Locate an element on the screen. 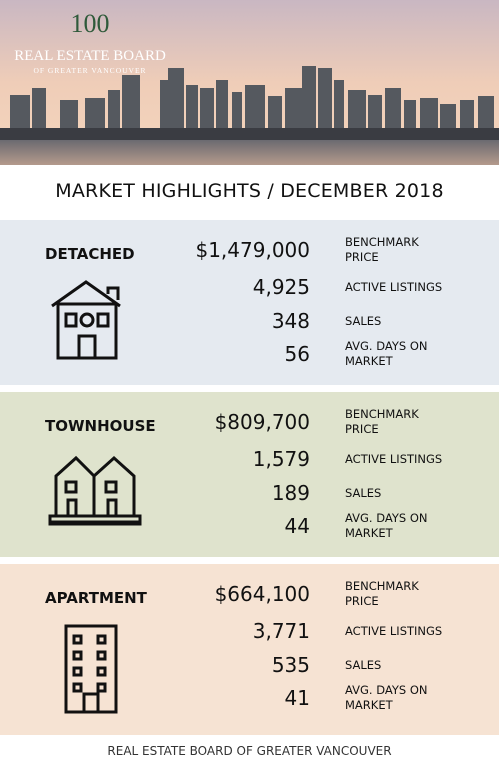 This screenshot has height=765, width=499. logo-subtitle: OF GREATER VANCOUVER is located at coordinates (89, 70).